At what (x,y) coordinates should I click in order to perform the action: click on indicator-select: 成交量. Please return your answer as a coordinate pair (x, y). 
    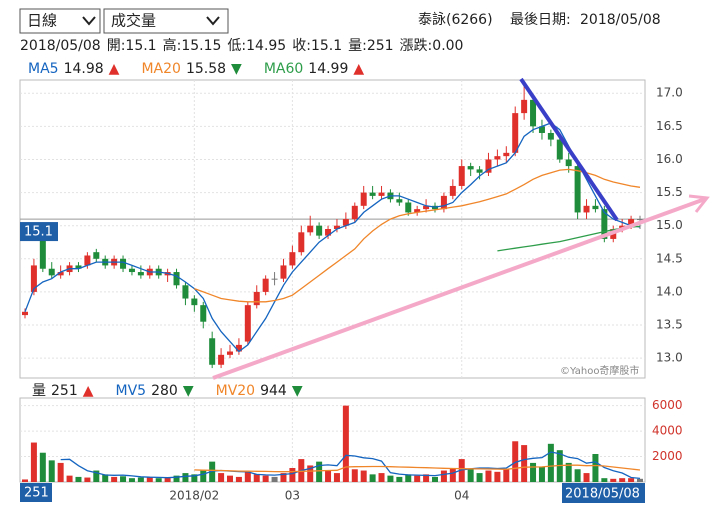
    Looking at the image, I should click on (166, 21).